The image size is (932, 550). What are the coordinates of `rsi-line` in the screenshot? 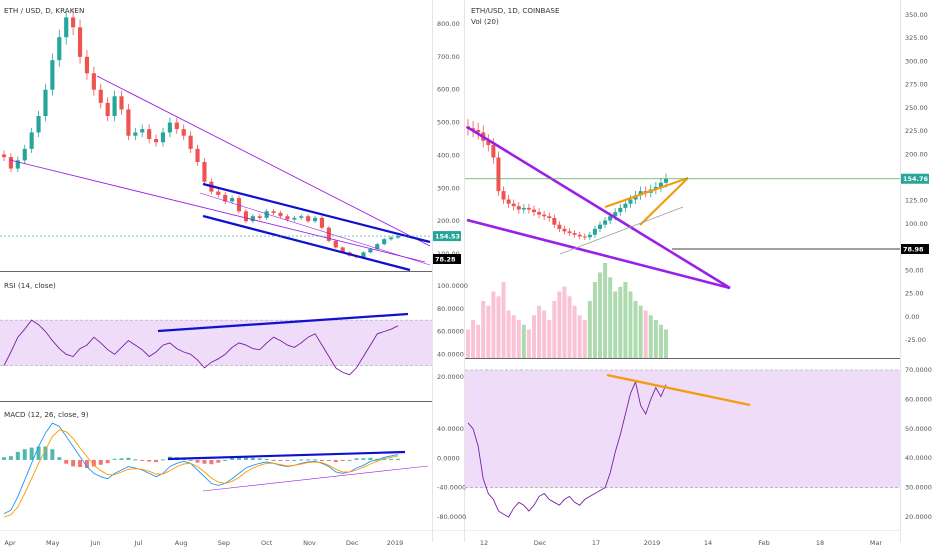 It's located at (201, 347).